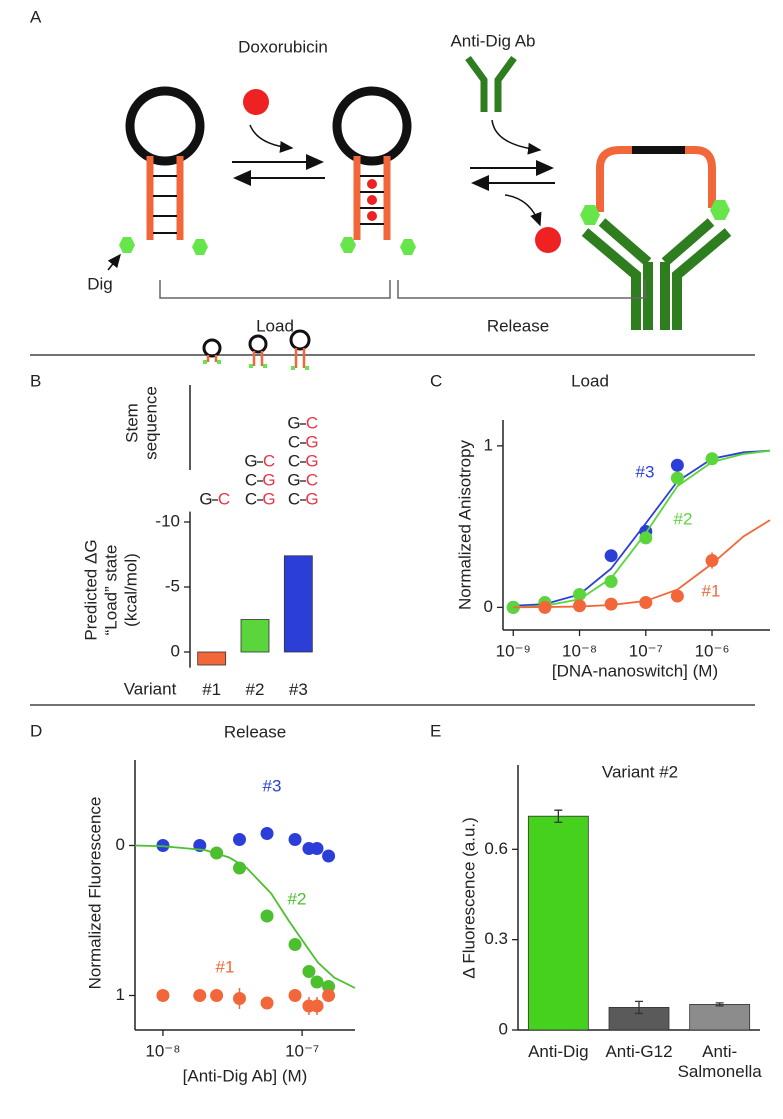  What do you see at coordinates (162, 1050) in the screenshot?
I see `x-tick-label: 10⁻⁸` at bounding box center [162, 1050].